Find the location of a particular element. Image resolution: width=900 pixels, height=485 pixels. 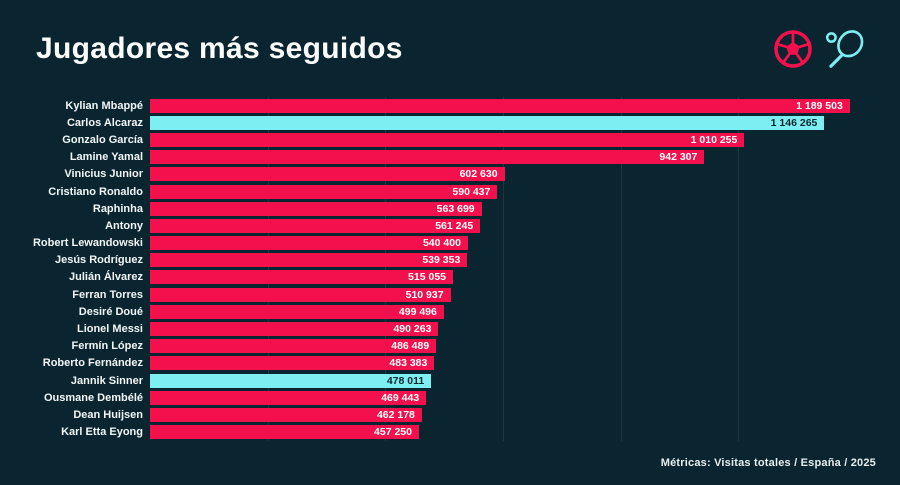

bar-track: 540 400 is located at coordinates (503, 243).